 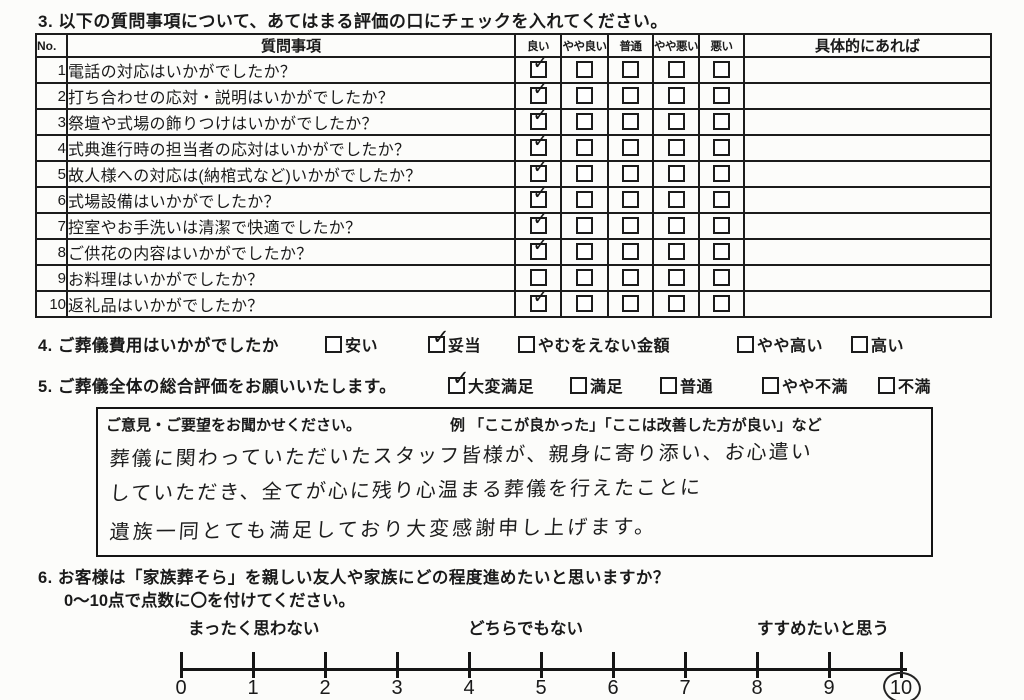 What do you see at coordinates (538, 225) in the screenshot?
I see `rating-checkbox-r7-c0: ✓` at bounding box center [538, 225].